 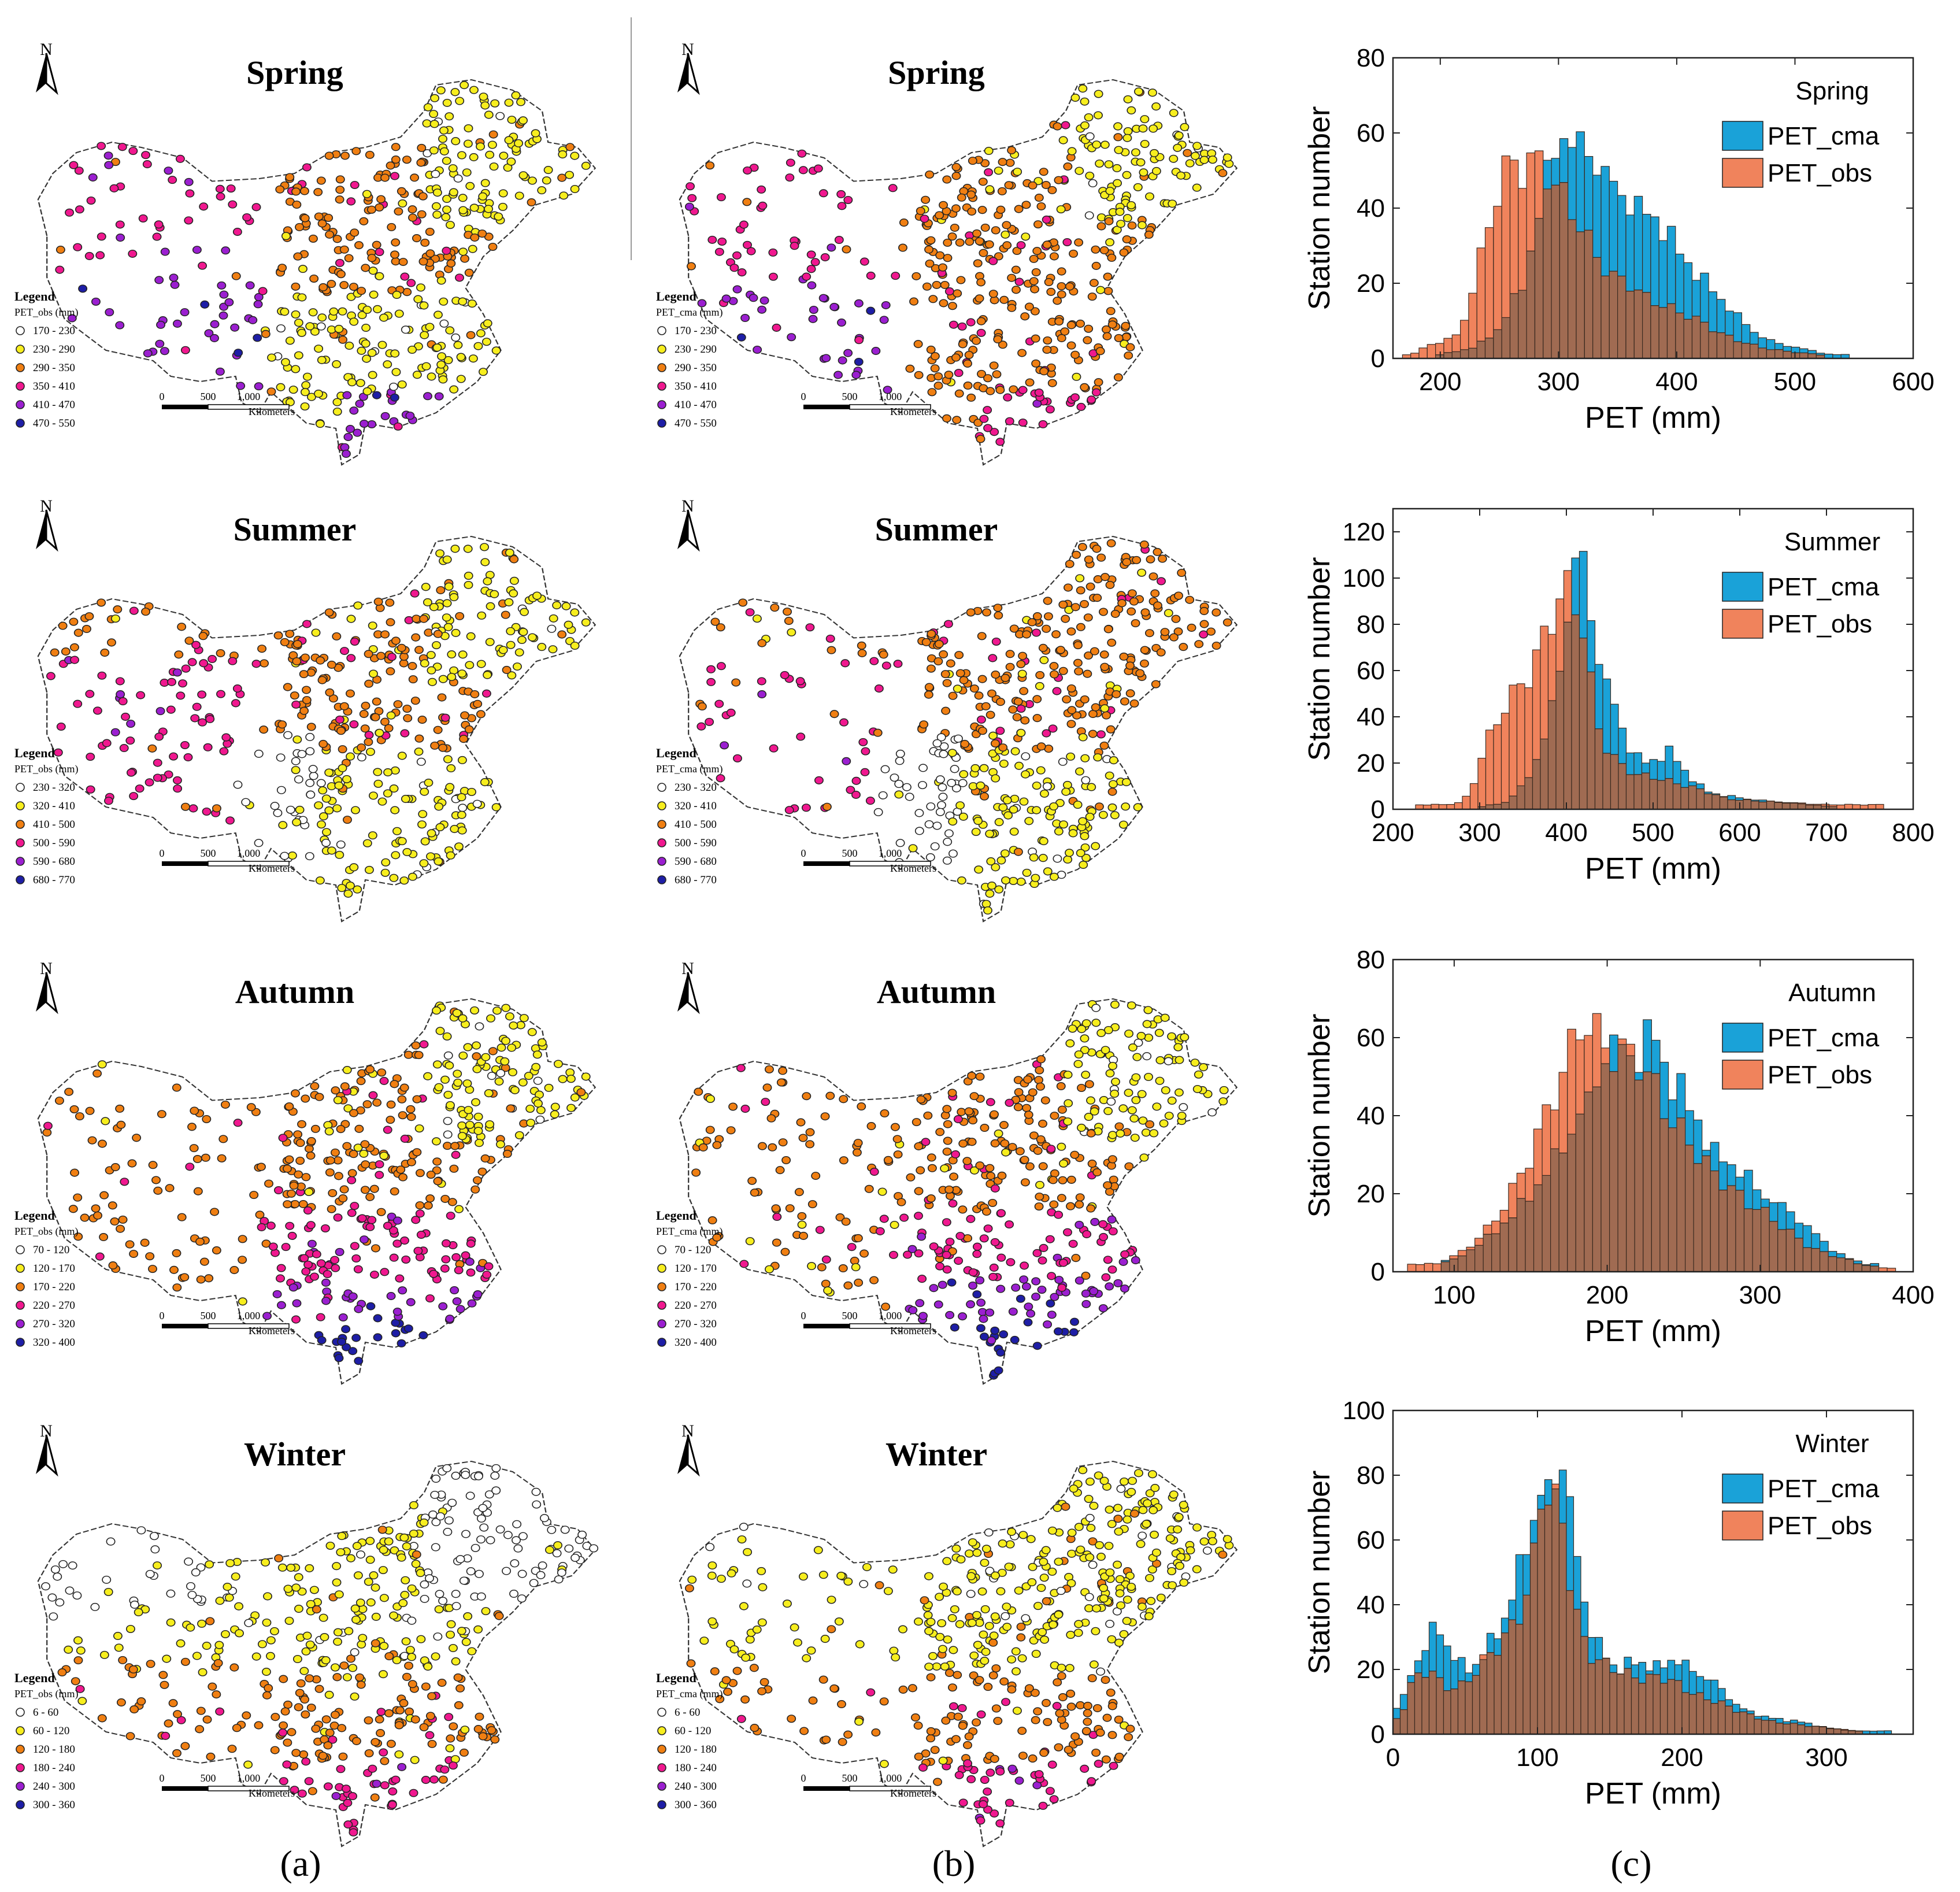 What do you see at coordinates (21, 861) in the screenshot?
I see `legend-swatch` at bounding box center [21, 861].